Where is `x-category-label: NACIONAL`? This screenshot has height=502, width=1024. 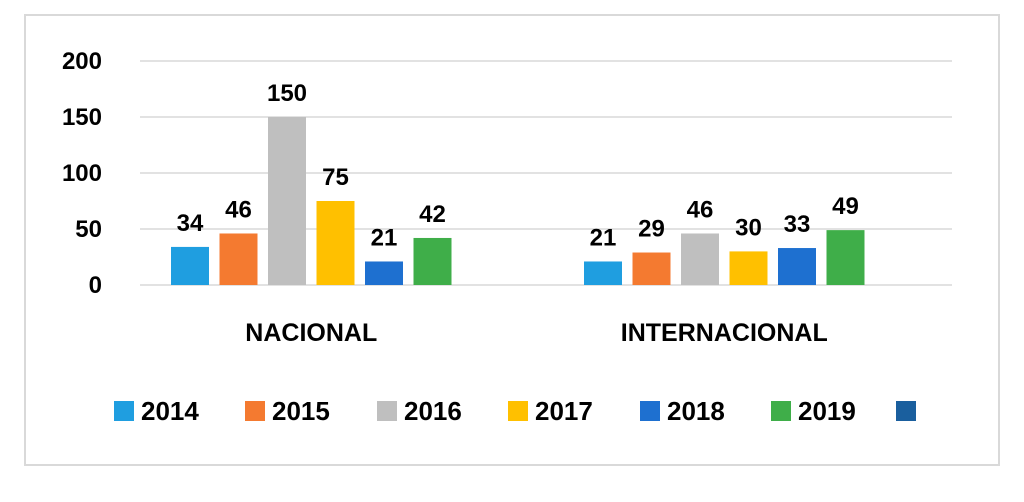 x-category-label: NACIONAL is located at coordinates (311, 333).